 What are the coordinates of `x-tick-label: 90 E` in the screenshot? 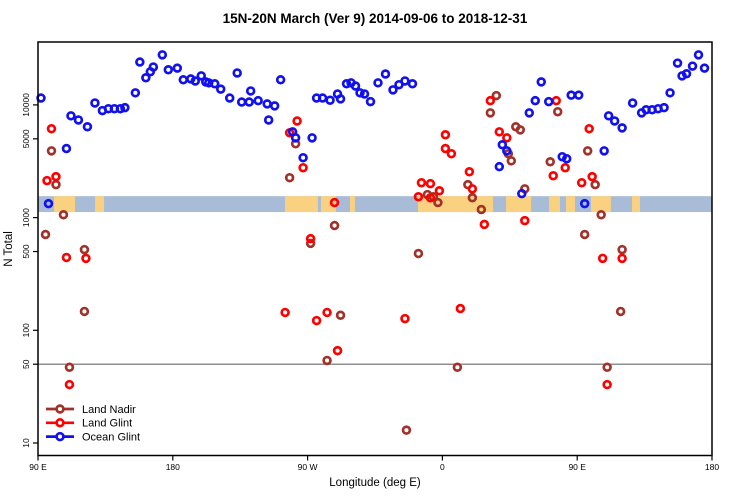 It's located at (38, 467).